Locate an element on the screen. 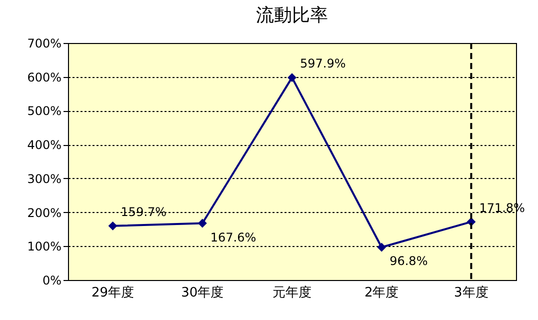  y-tick-label: 600% is located at coordinates (44, 77).